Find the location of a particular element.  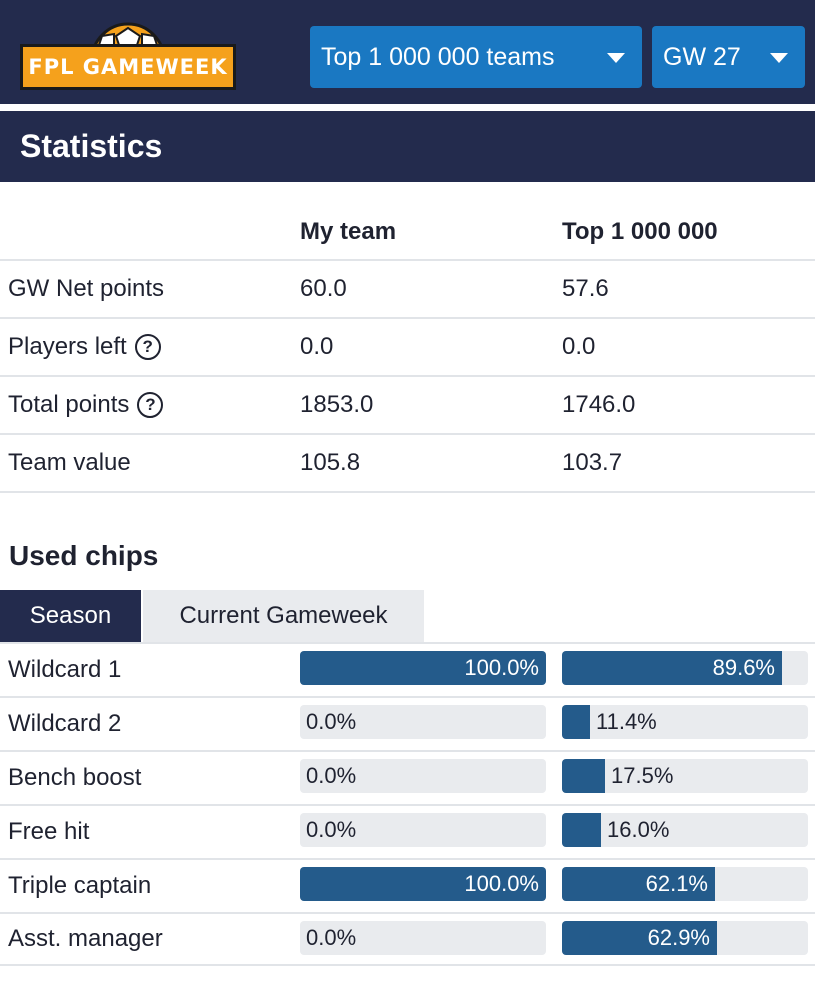

column-header-top: Top 1 000 000 is located at coordinates (640, 231).